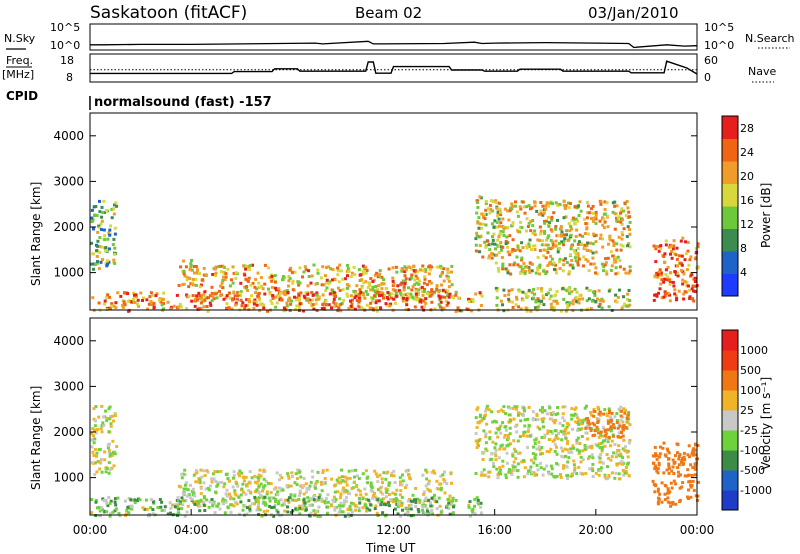  What do you see at coordinates (18, 74) in the screenshot?
I see `freq-unit-label: [MHz]` at bounding box center [18, 74].